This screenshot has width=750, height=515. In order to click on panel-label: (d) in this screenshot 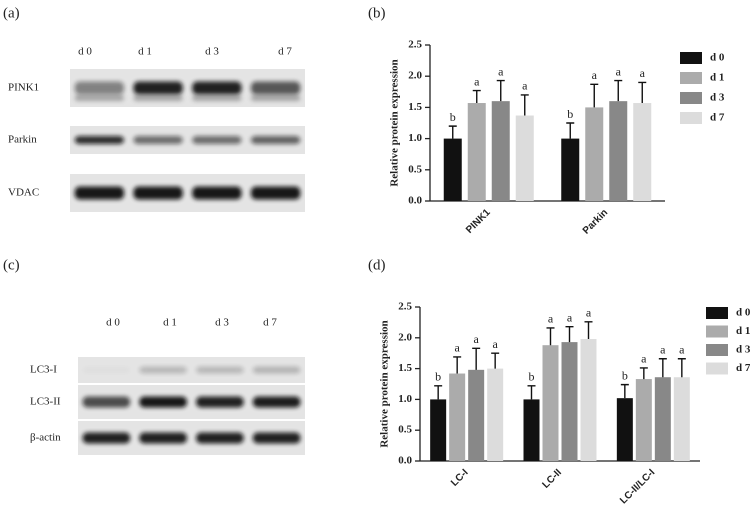, I will do `click(377, 265)`.